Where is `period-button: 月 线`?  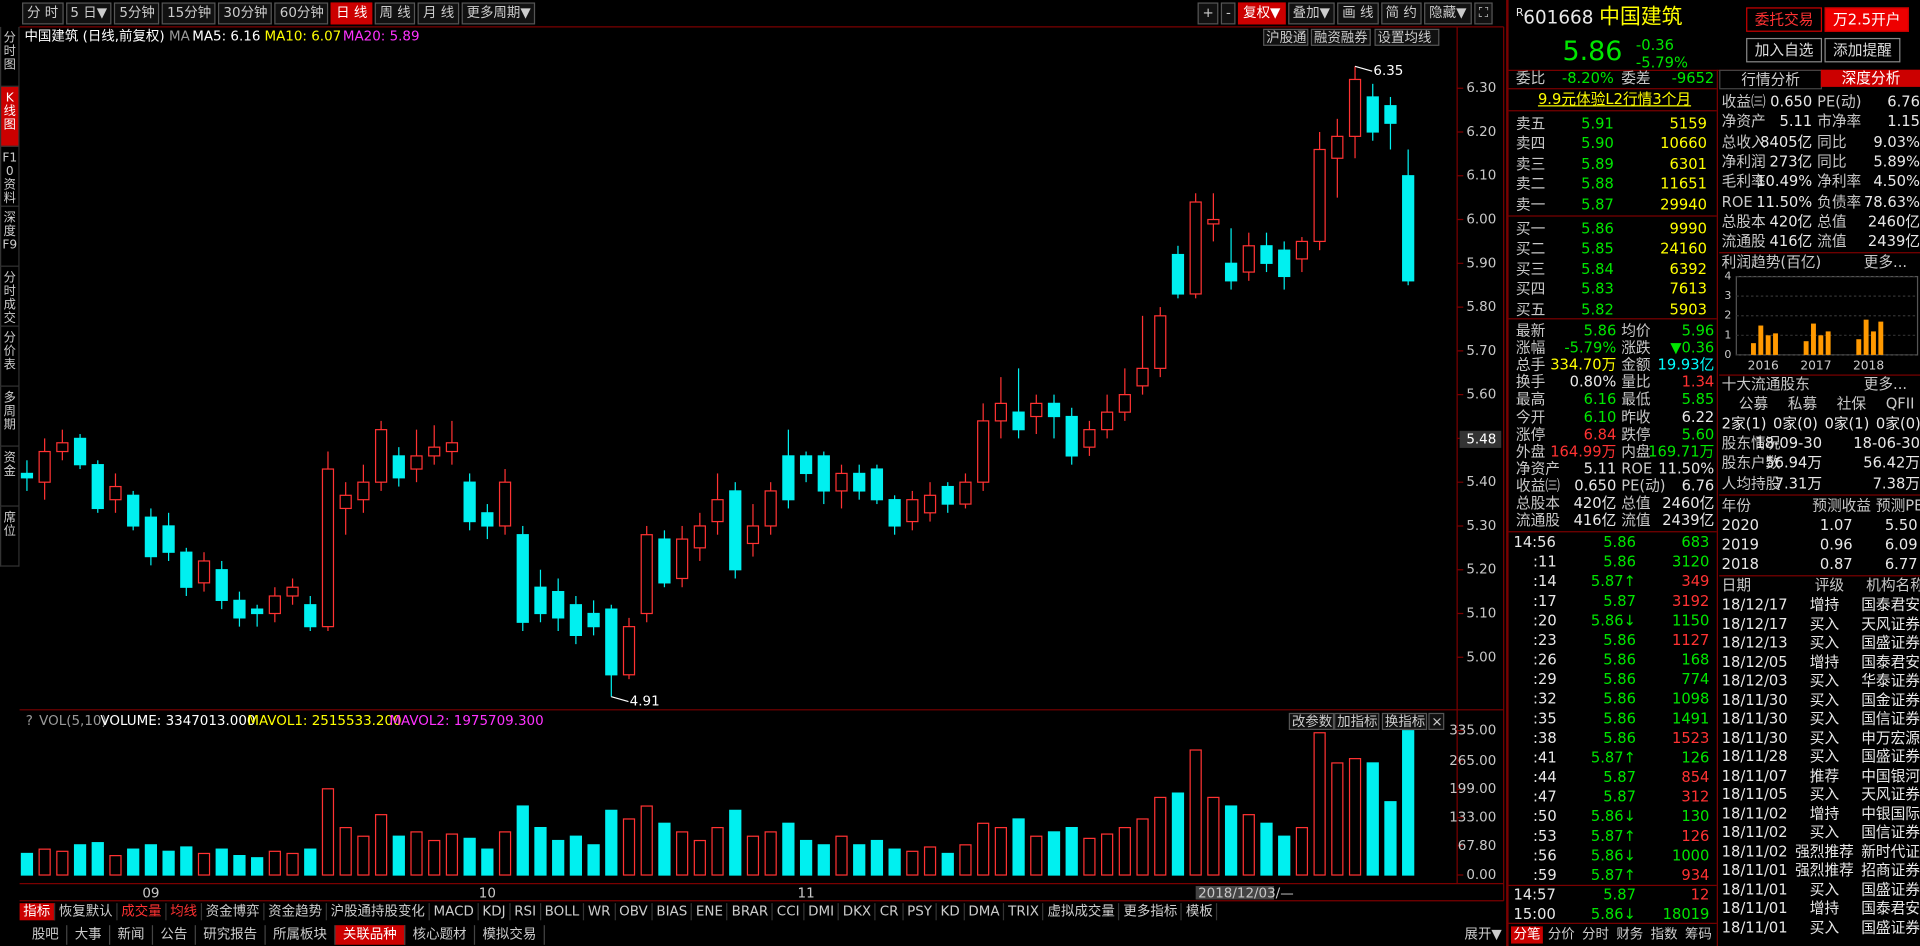 period-button: 月 线 is located at coordinates (439, 13).